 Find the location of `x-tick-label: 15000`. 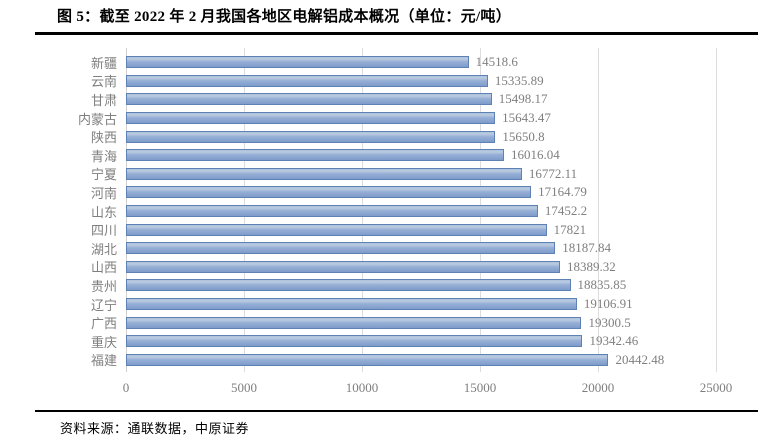

x-tick-label: 15000 is located at coordinates (480, 388).